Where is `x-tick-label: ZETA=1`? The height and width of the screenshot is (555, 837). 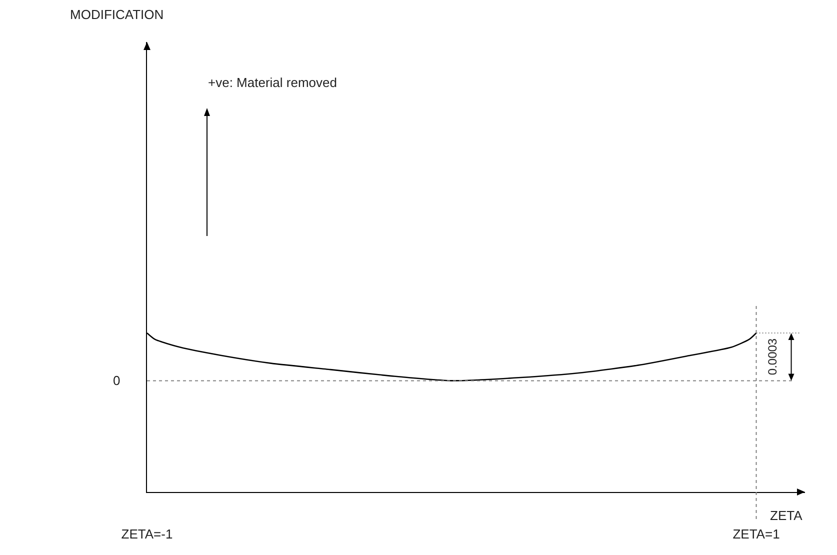 x-tick-label: ZETA=1 is located at coordinates (756, 534).